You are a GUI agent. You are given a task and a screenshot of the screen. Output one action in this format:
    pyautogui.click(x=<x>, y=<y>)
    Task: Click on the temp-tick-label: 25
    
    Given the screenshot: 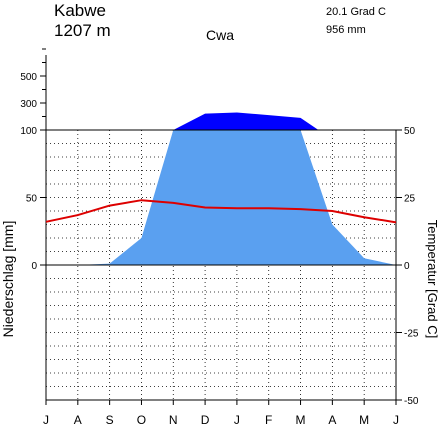 What is the action you would take?
    pyautogui.click(x=410, y=199)
    